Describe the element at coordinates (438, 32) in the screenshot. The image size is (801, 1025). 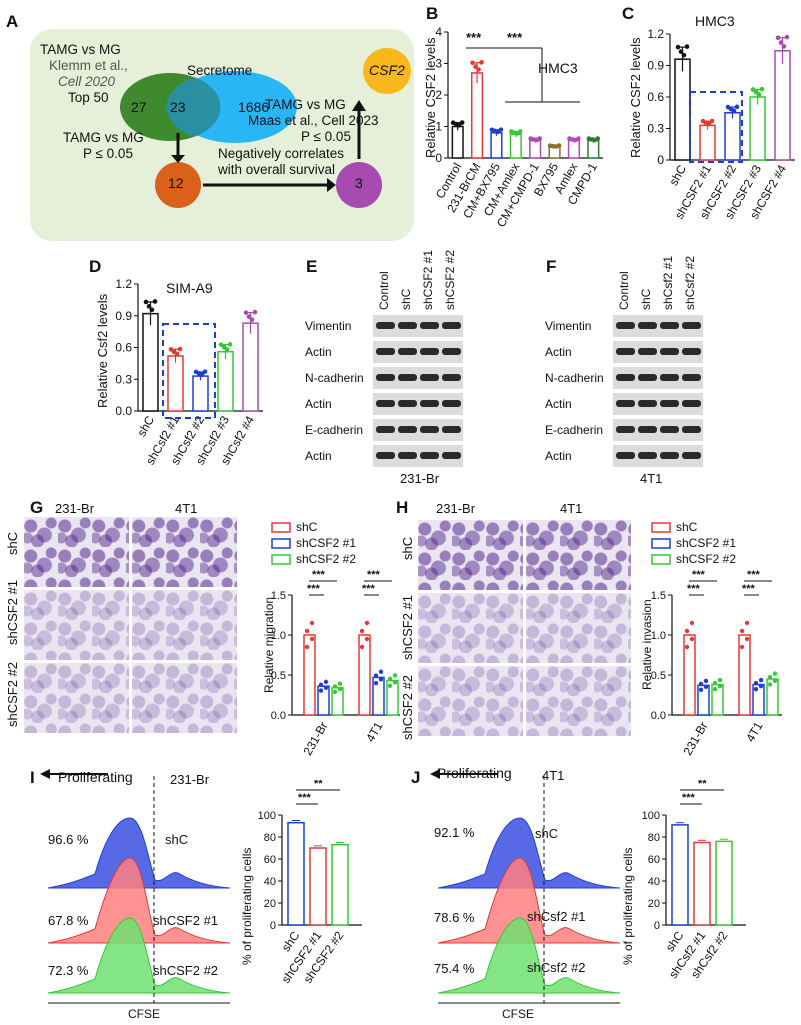
I see `y-tick-label: 4` at that location.